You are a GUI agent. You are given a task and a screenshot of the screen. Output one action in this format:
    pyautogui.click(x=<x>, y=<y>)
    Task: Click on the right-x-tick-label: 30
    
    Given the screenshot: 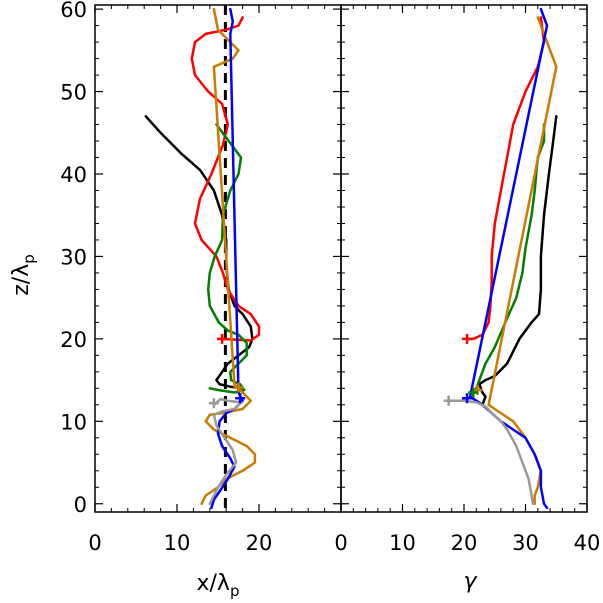 What is the action you would take?
    pyautogui.click(x=525, y=543)
    